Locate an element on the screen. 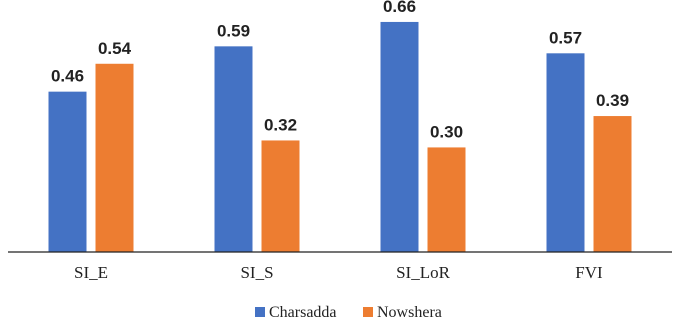  legend: Charsadda Nowshera is located at coordinates (348, 312).